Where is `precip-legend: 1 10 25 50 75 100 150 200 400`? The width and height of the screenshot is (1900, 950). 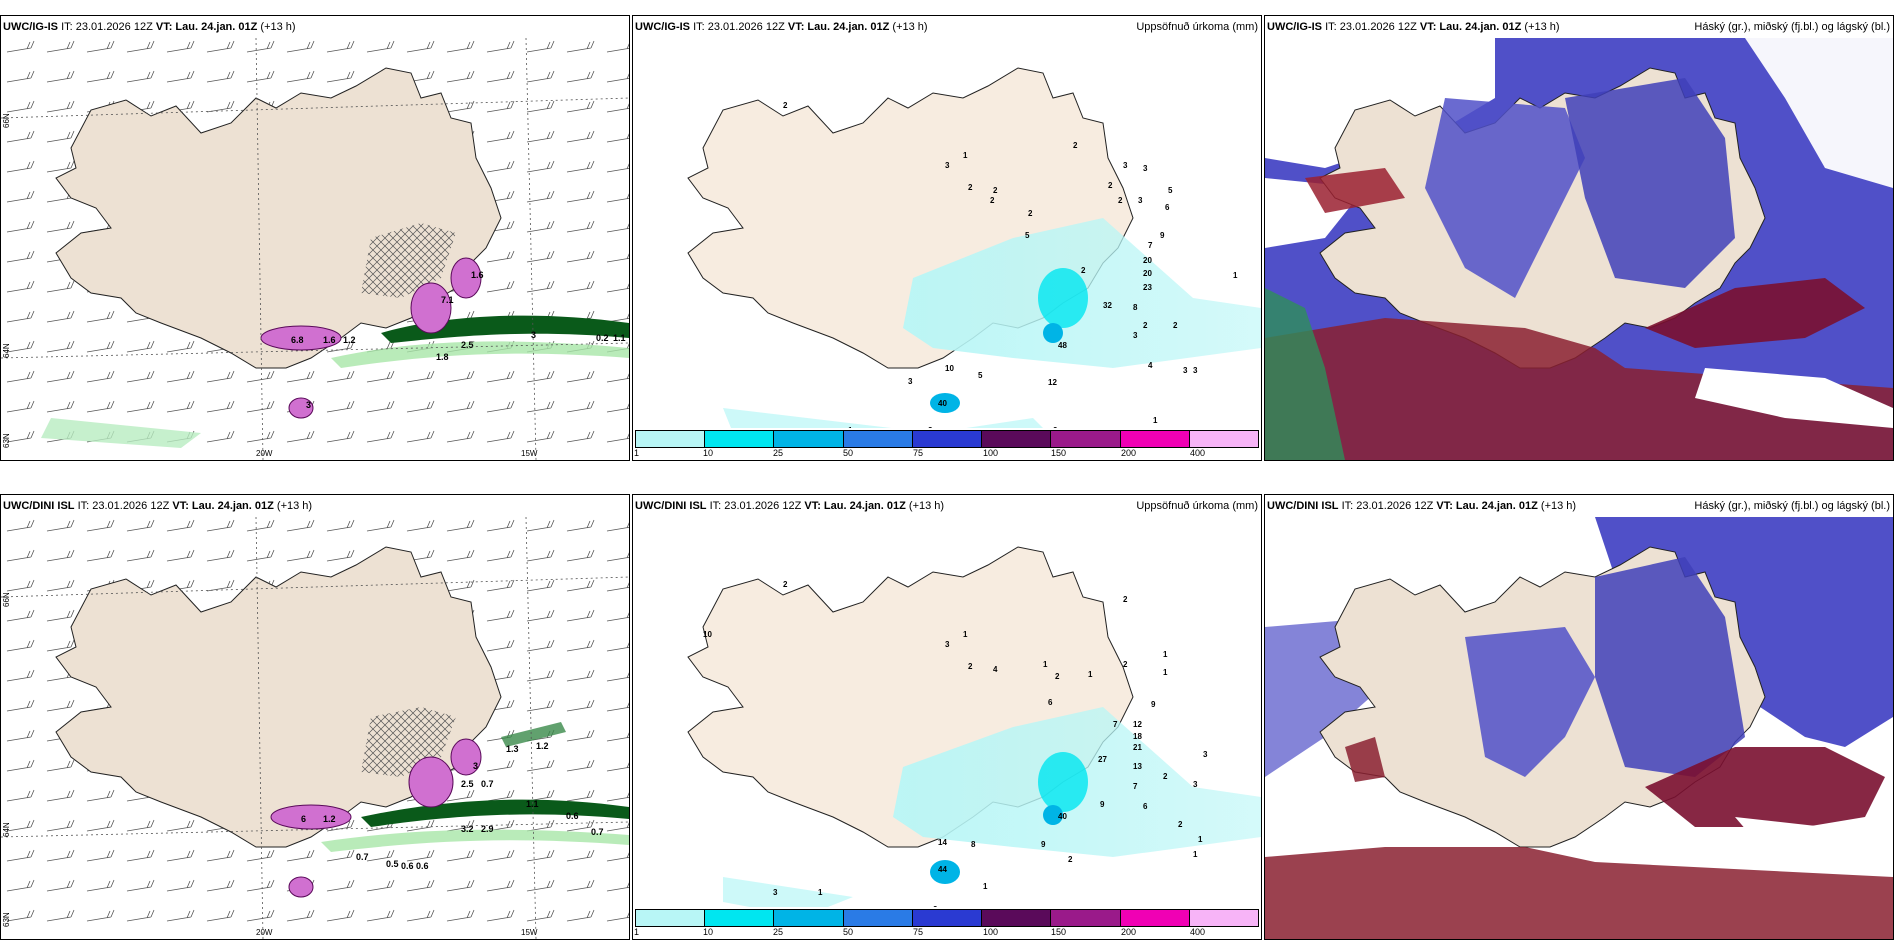 precip-legend: 1 10 25 50 75 100 150 200 400 is located at coordinates (947, 444).